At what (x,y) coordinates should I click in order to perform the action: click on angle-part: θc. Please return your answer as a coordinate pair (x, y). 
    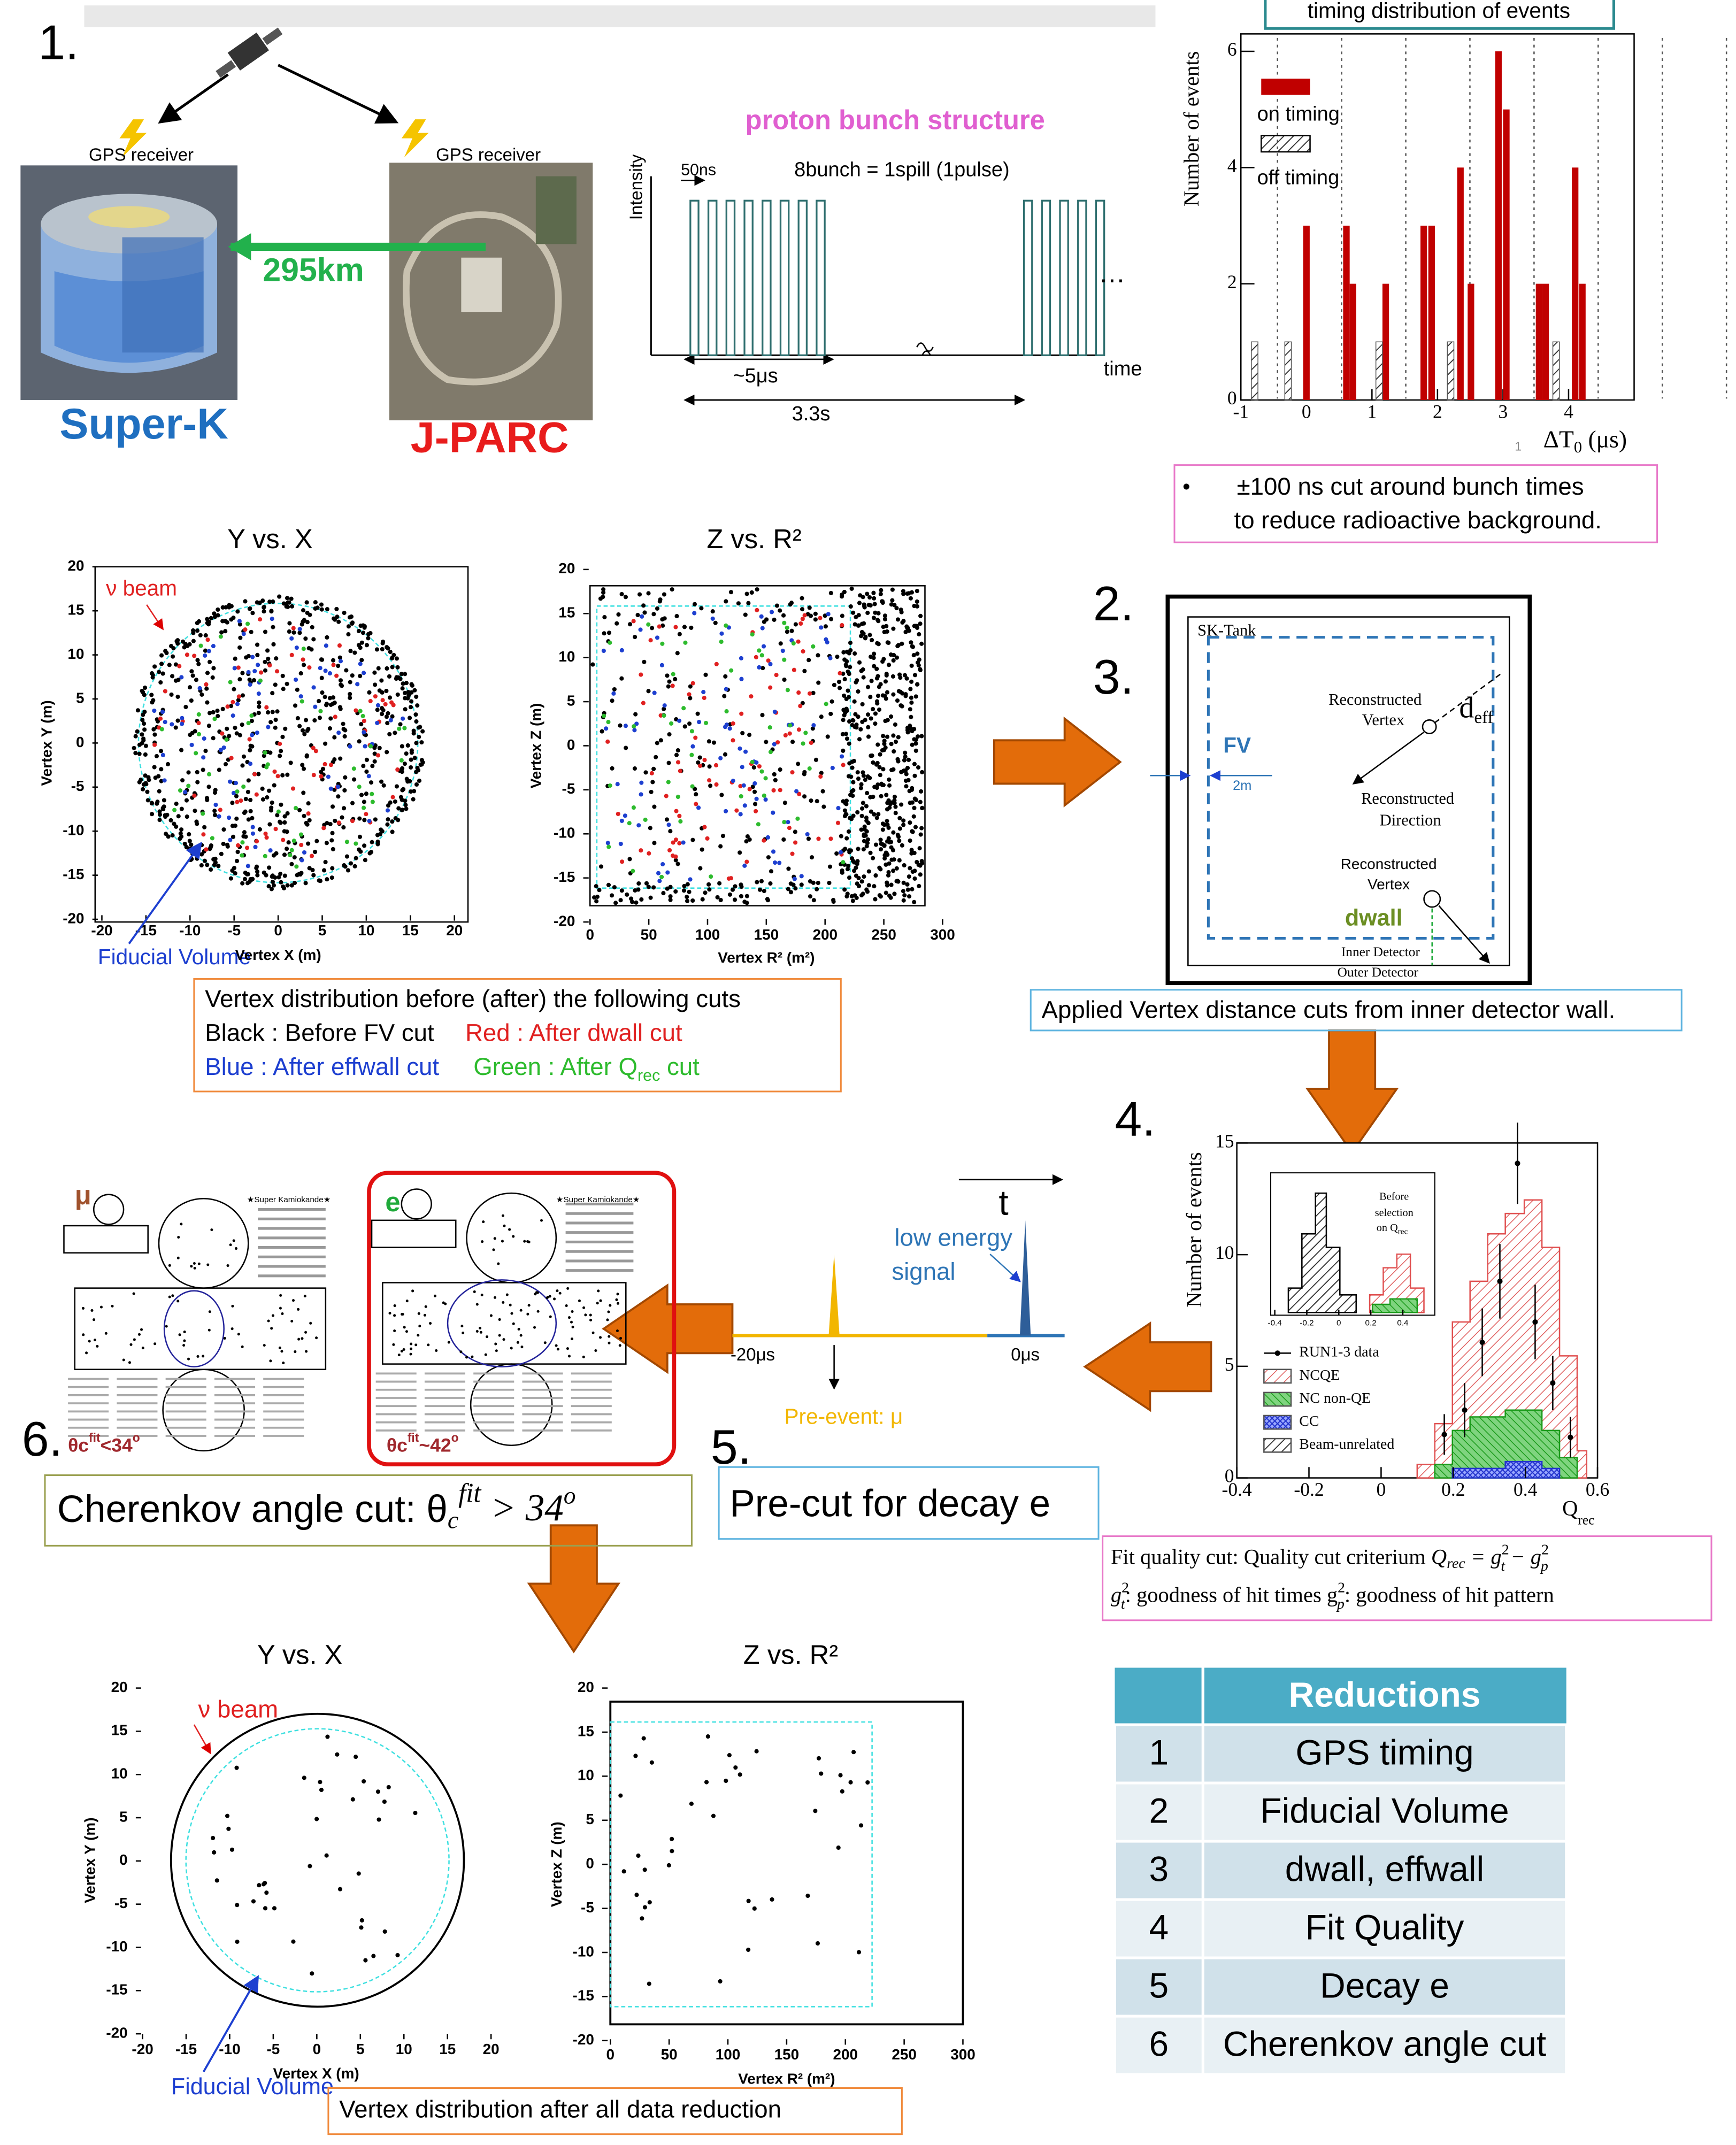
    Looking at the image, I should click on (78, 1445).